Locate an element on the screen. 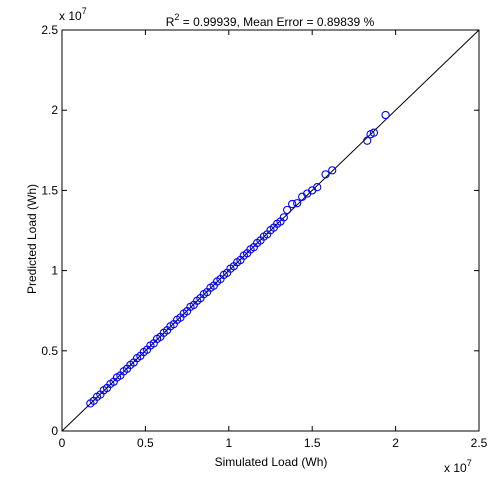 This screenshot has width=492, height=480. y-tick-label: 2.5 is located at coordinates (49, 30).